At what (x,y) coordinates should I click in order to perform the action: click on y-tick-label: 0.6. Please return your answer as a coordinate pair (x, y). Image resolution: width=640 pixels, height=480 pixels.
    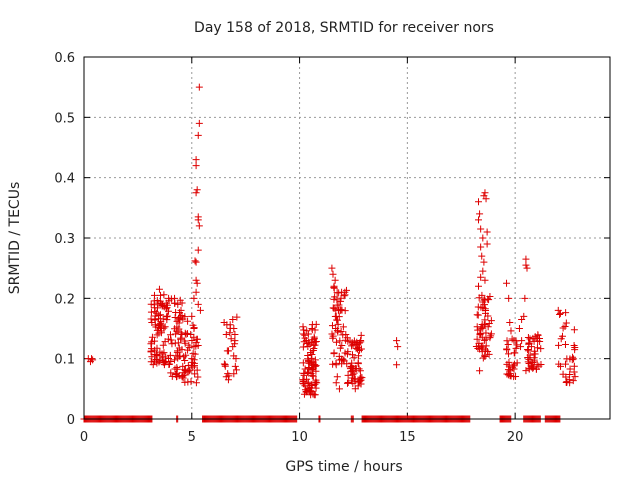
    Looking at the image, I should click on (64, 58).